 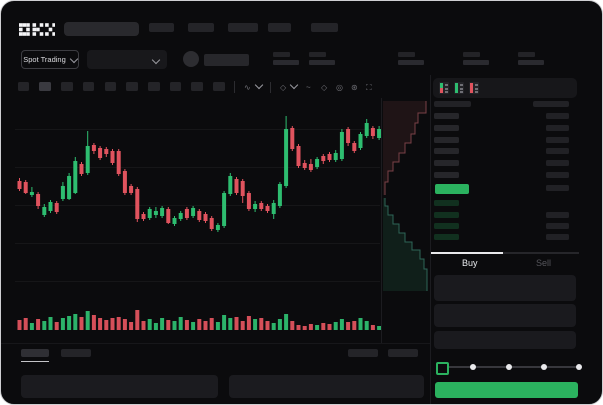 I want to click on toolbar-divider, so click(x=234, y=87).